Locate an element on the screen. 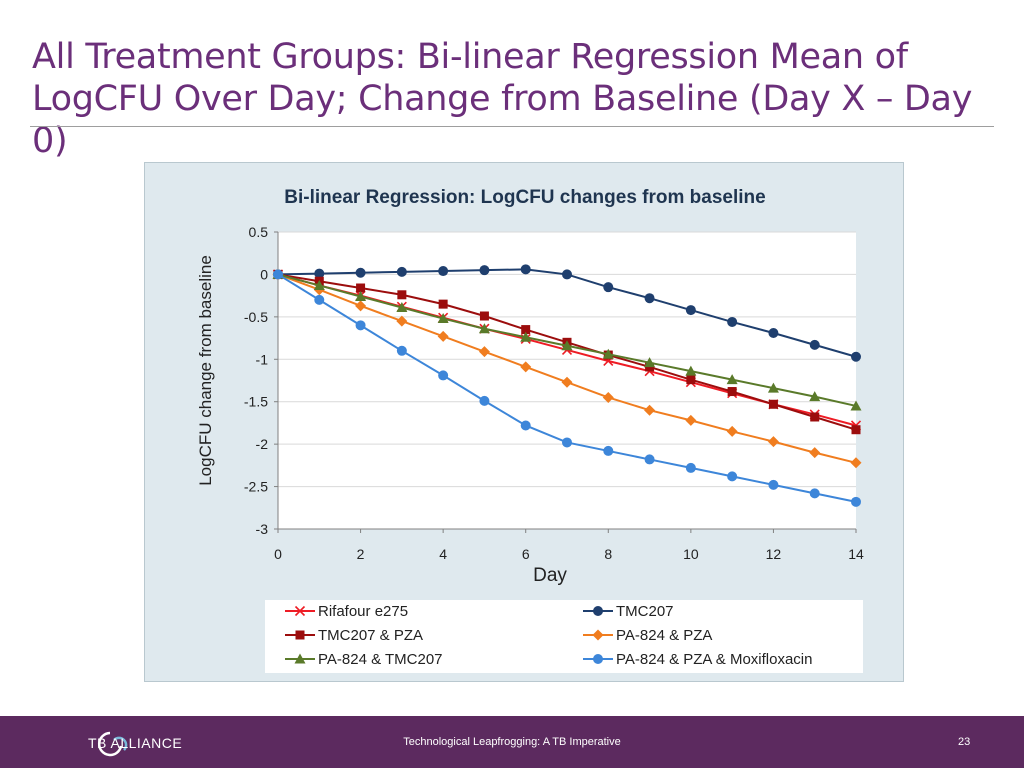 This screenshot has width=1024, height=768. x-tick-label: 8 is located at coordinates (608, 554).